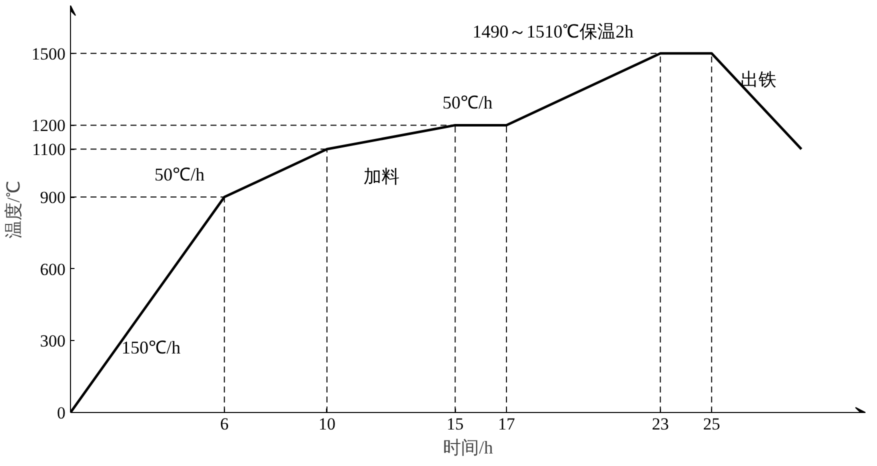 The height and width of the screenshot is (466, 877). I want to click on annotation: 加料, so click(382, 176).